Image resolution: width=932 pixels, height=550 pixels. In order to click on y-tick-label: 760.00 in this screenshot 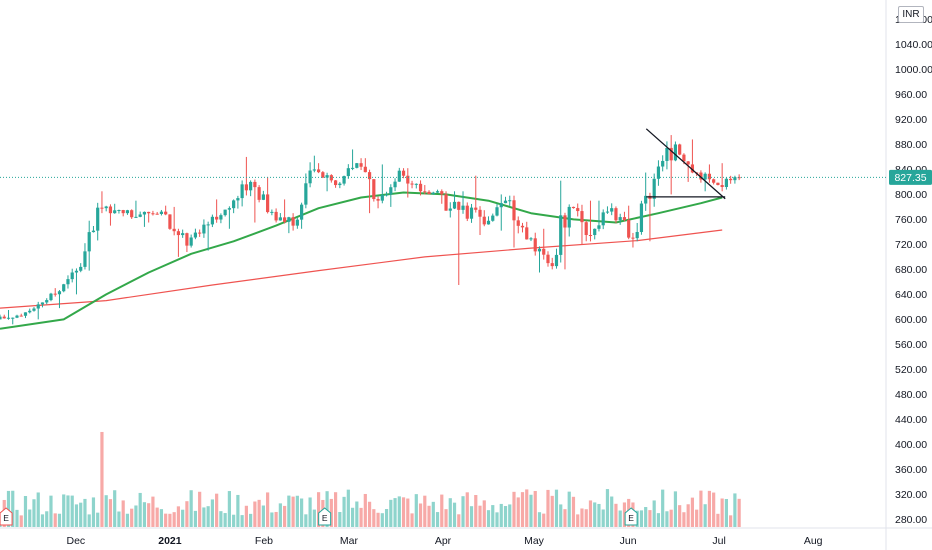, I will do `click(911, 220)`.